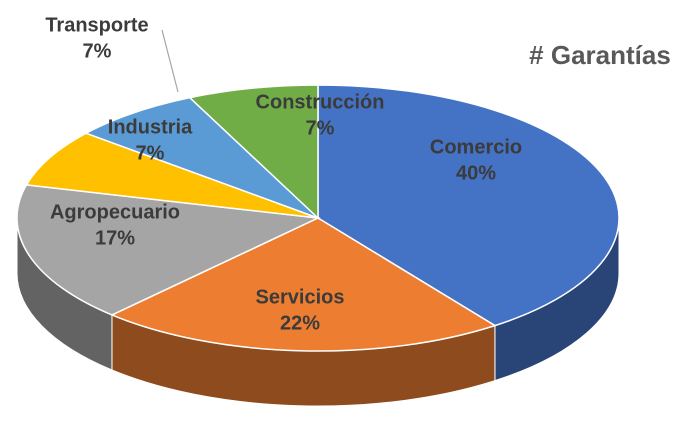  Describe the element at coordinates (476, 147) in the screenshot. I see `category-label: Comercio` at that location.